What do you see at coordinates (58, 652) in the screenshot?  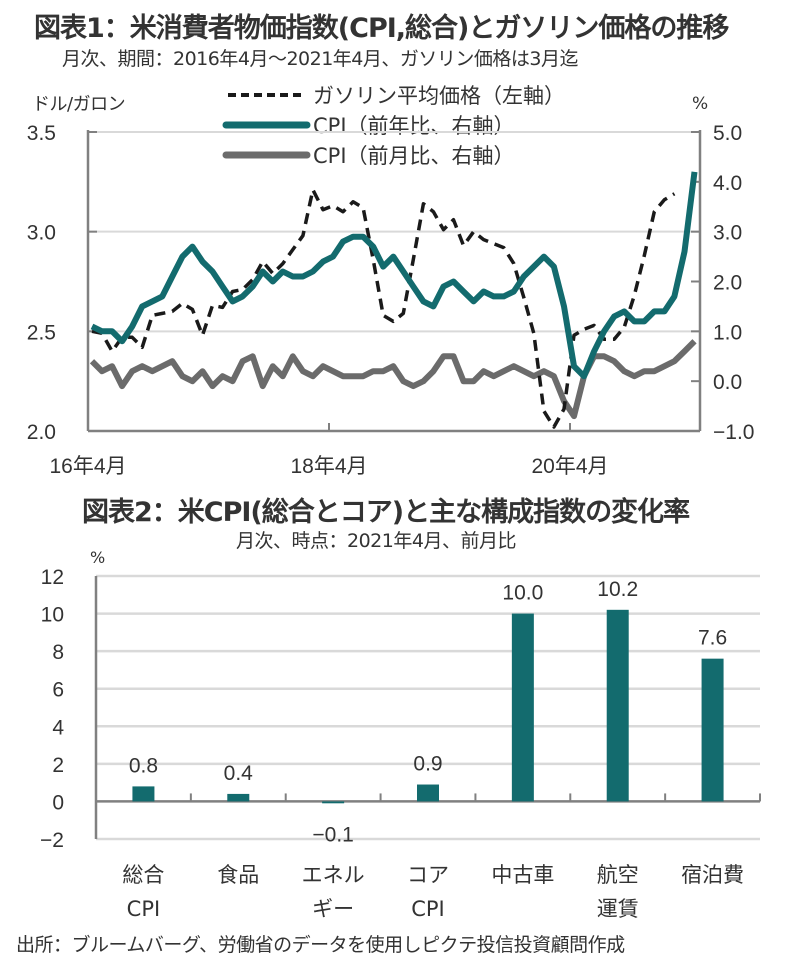 I see `y-axis-tick-label: 8` at bounding box center [58, 652].